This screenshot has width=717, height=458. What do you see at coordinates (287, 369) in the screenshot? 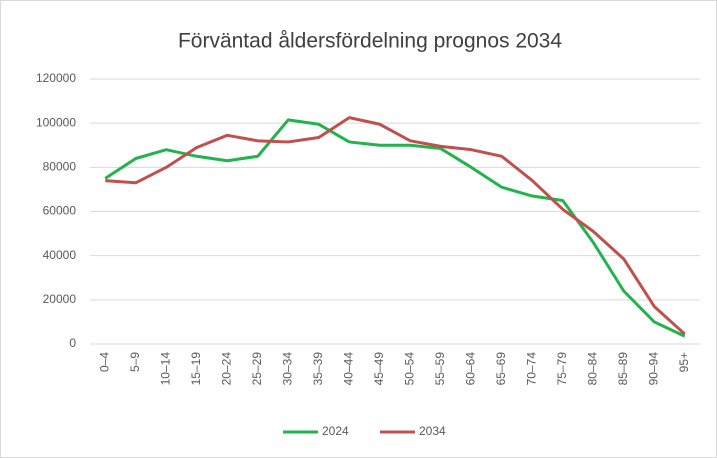
I see `x-tick-label: 30–34` at bounding box center [287, 369].